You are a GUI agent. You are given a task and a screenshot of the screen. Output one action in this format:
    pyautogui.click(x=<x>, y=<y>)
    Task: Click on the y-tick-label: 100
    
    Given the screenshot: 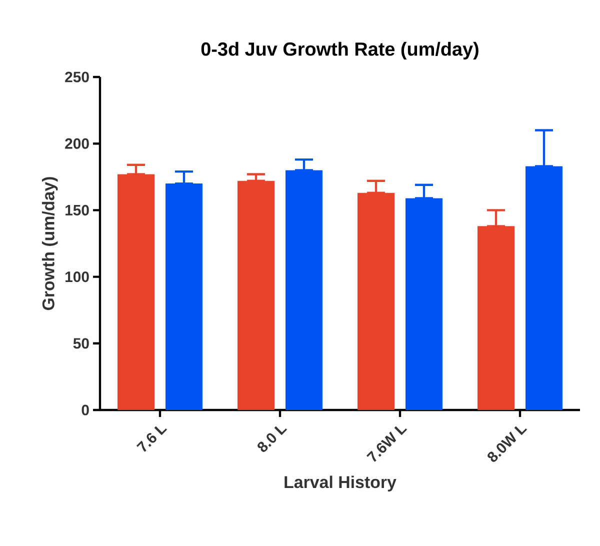 What is the action you would take?
    pyautogui.click(x=77, y=277)
    